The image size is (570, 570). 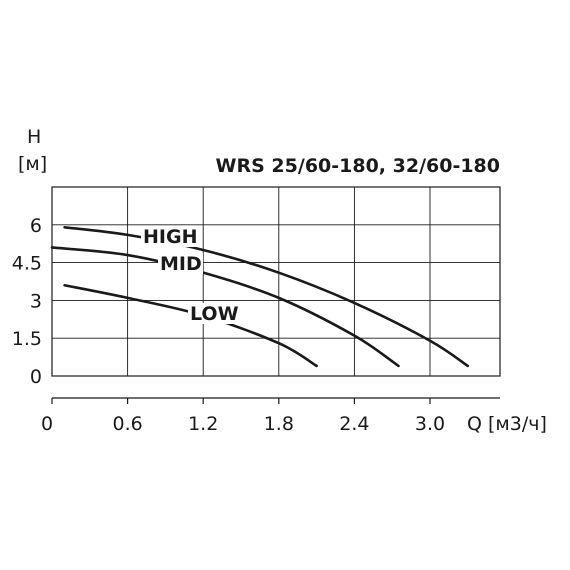 What do you see at coordinates (34, 137) in the screenshot?
I see `y-axis-title: H` at bounding box center [34, 137].